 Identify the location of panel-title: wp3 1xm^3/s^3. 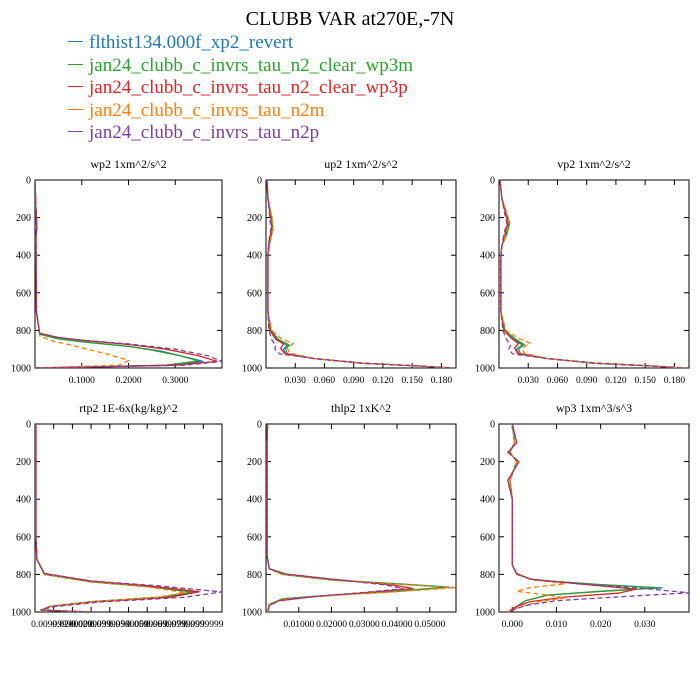
(594, 408).